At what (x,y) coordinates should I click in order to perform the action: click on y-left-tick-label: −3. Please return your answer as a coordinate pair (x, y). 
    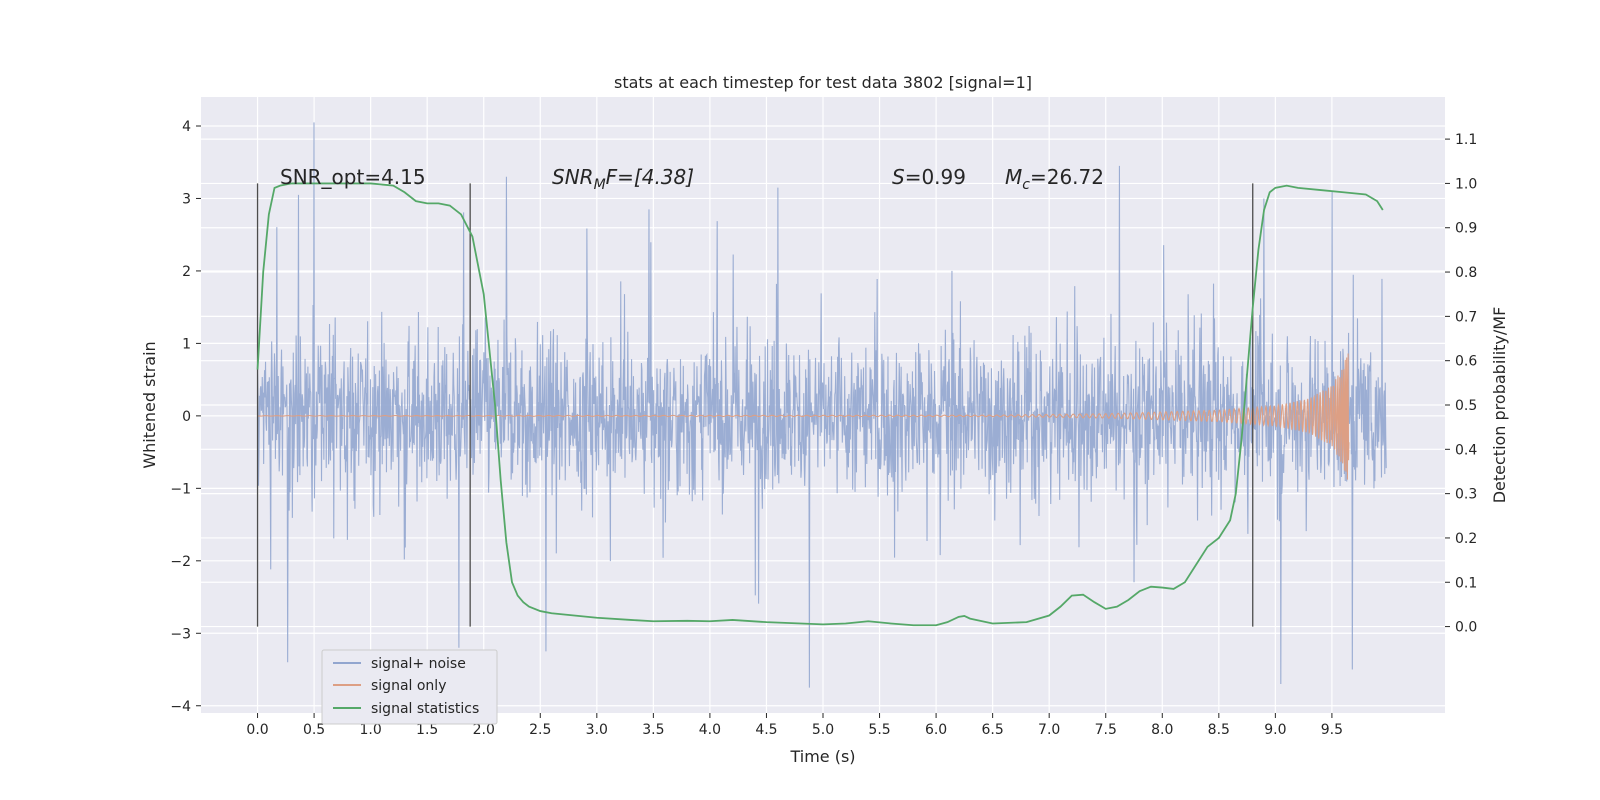
    Looking at the image, I should click on (180, 634).